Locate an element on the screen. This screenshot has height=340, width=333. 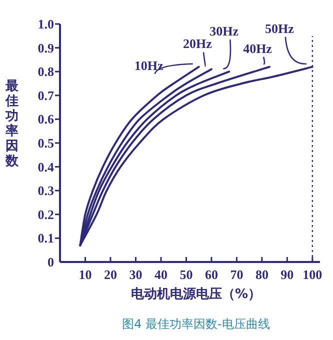
y-tick-label: 0.5 is located at coordinates (46, 143).